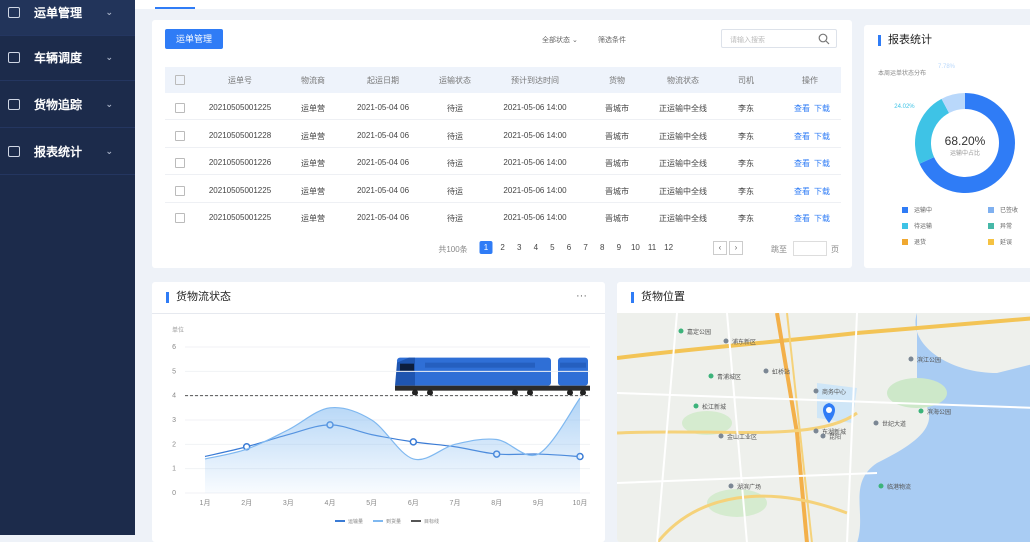 This screenshot has height=542, width=1030. What do you see at coordinates (669, 247) in the screenshot?
I see `page-button: 12` at bounding box center [669, 247].